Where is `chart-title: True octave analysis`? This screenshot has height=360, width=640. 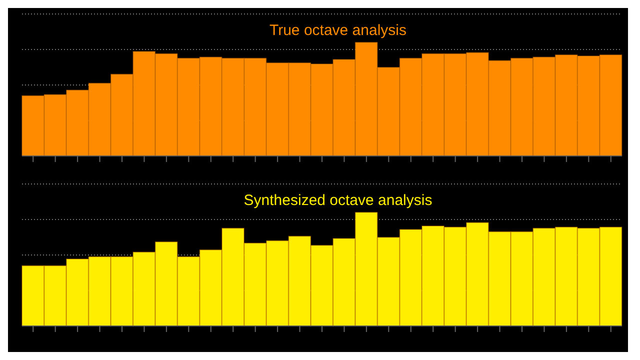
chart-title: True octave analysis is located at coordinates (338, 30).